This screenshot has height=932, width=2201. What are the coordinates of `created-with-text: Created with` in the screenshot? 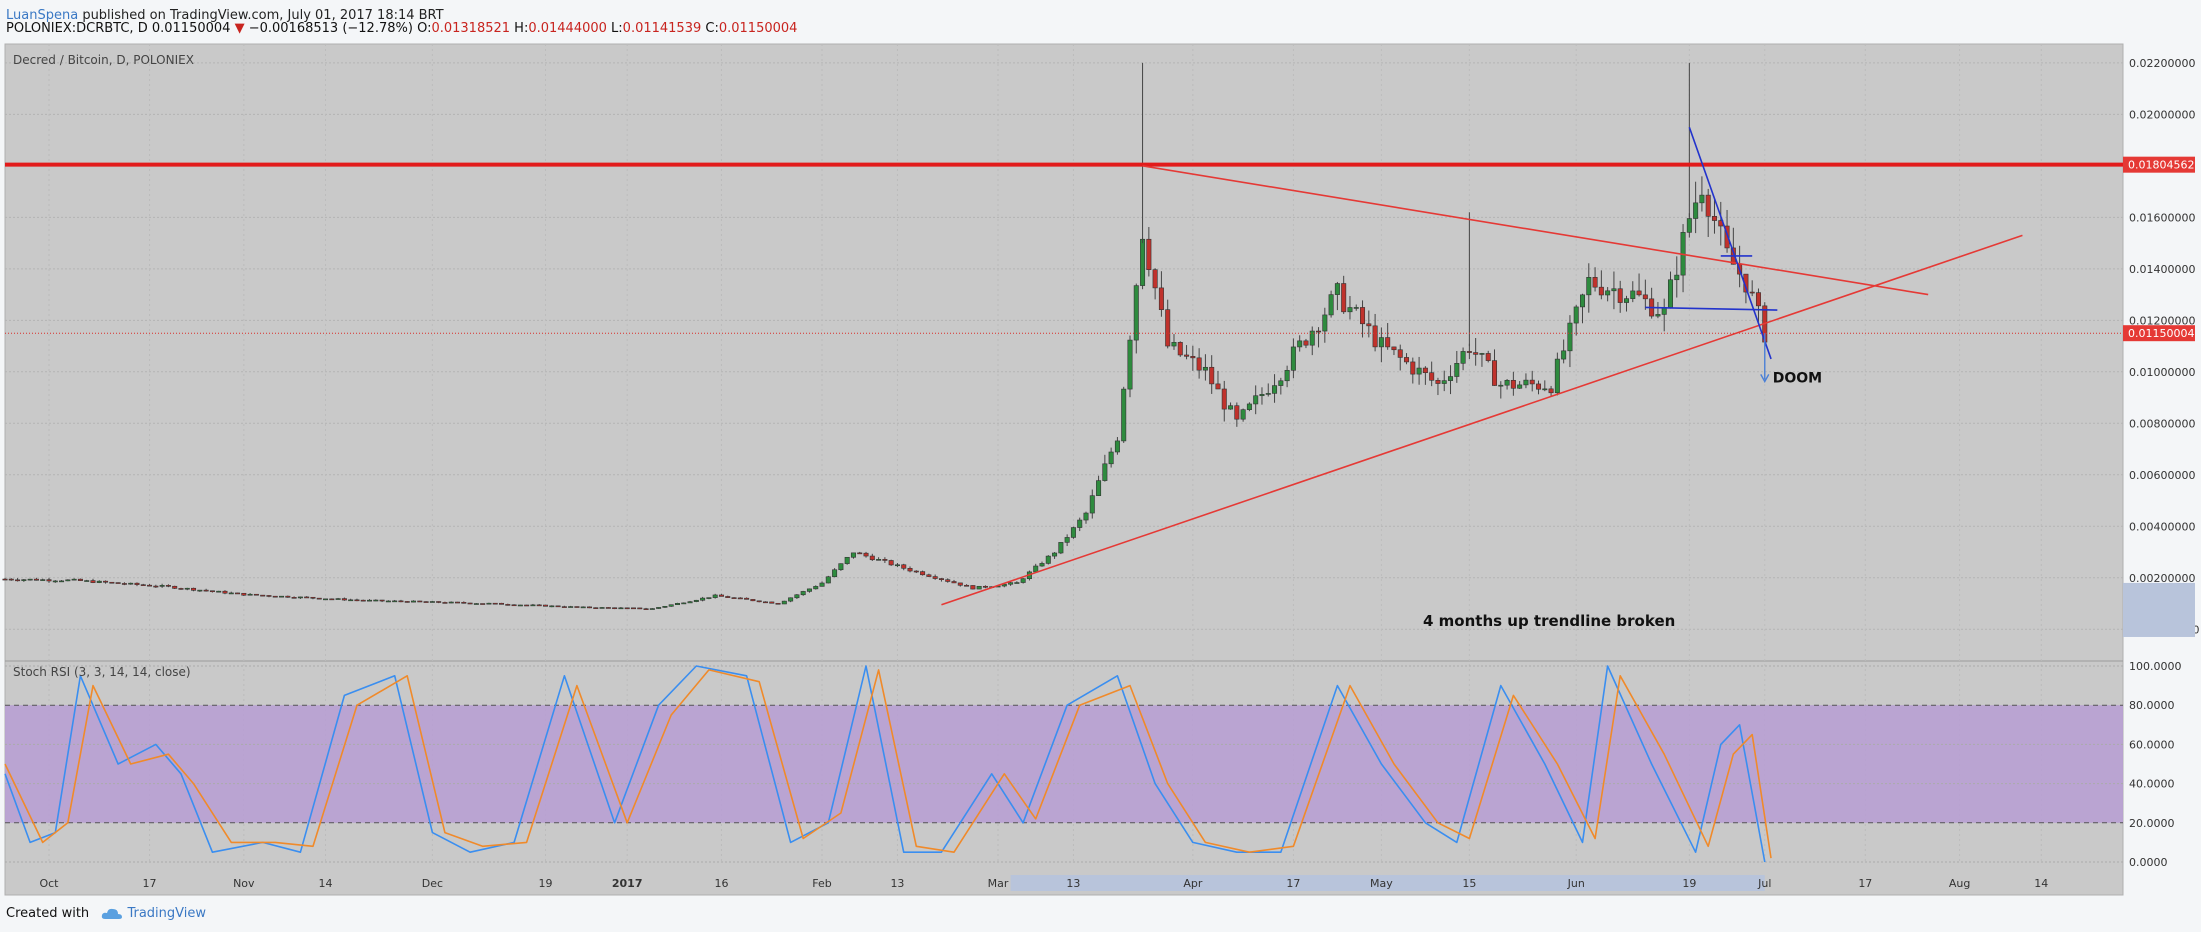 It's located at (48, 913).